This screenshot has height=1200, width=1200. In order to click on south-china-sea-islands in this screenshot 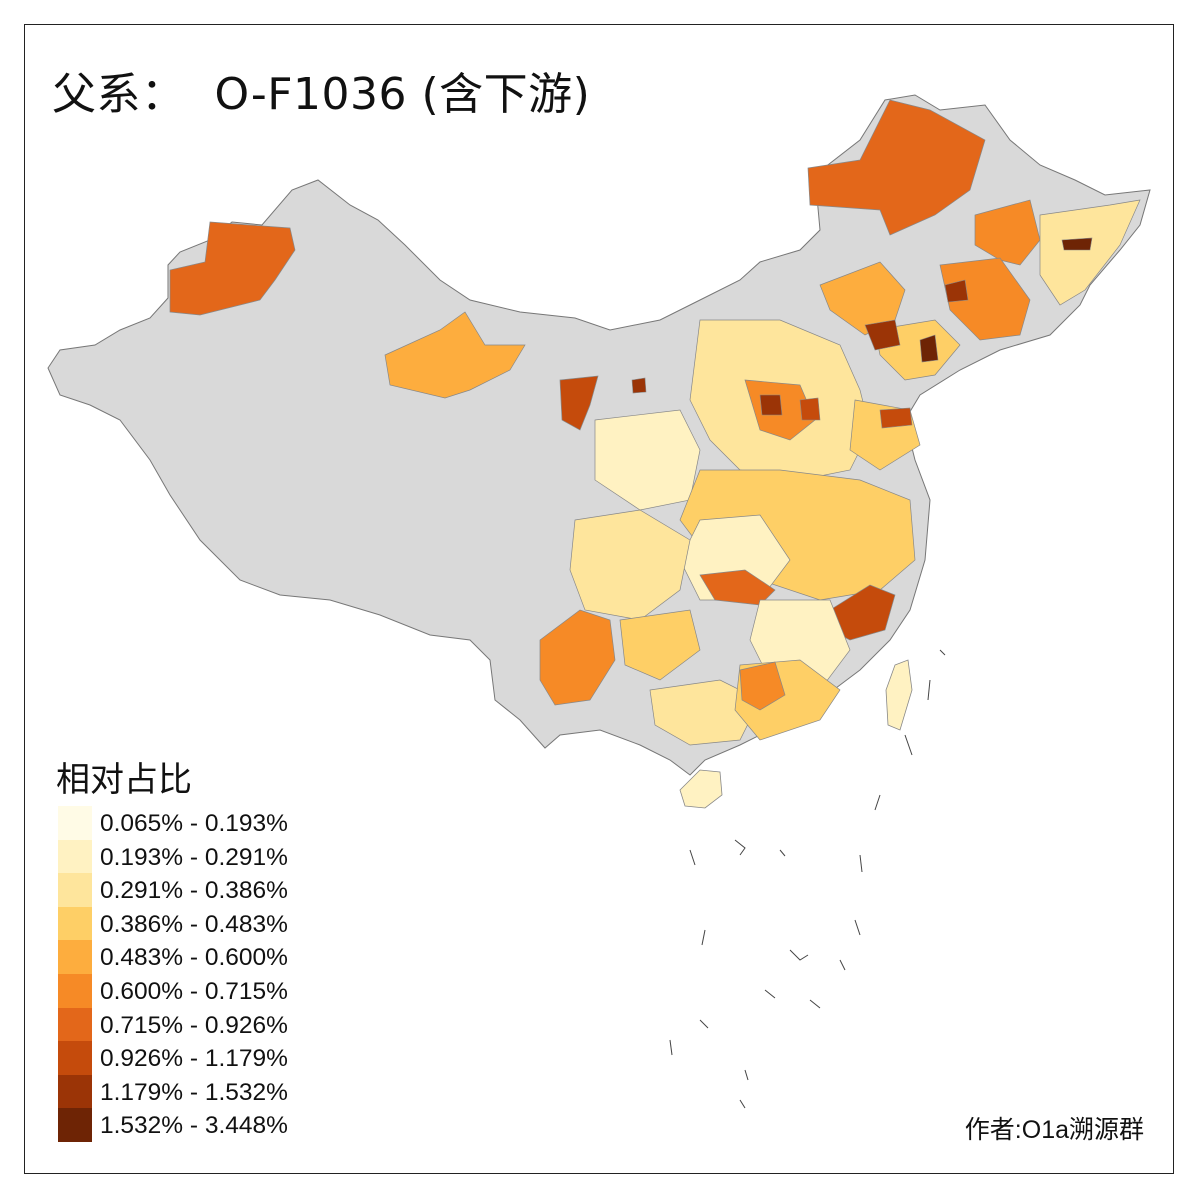, I will do `click(807, 879)`.